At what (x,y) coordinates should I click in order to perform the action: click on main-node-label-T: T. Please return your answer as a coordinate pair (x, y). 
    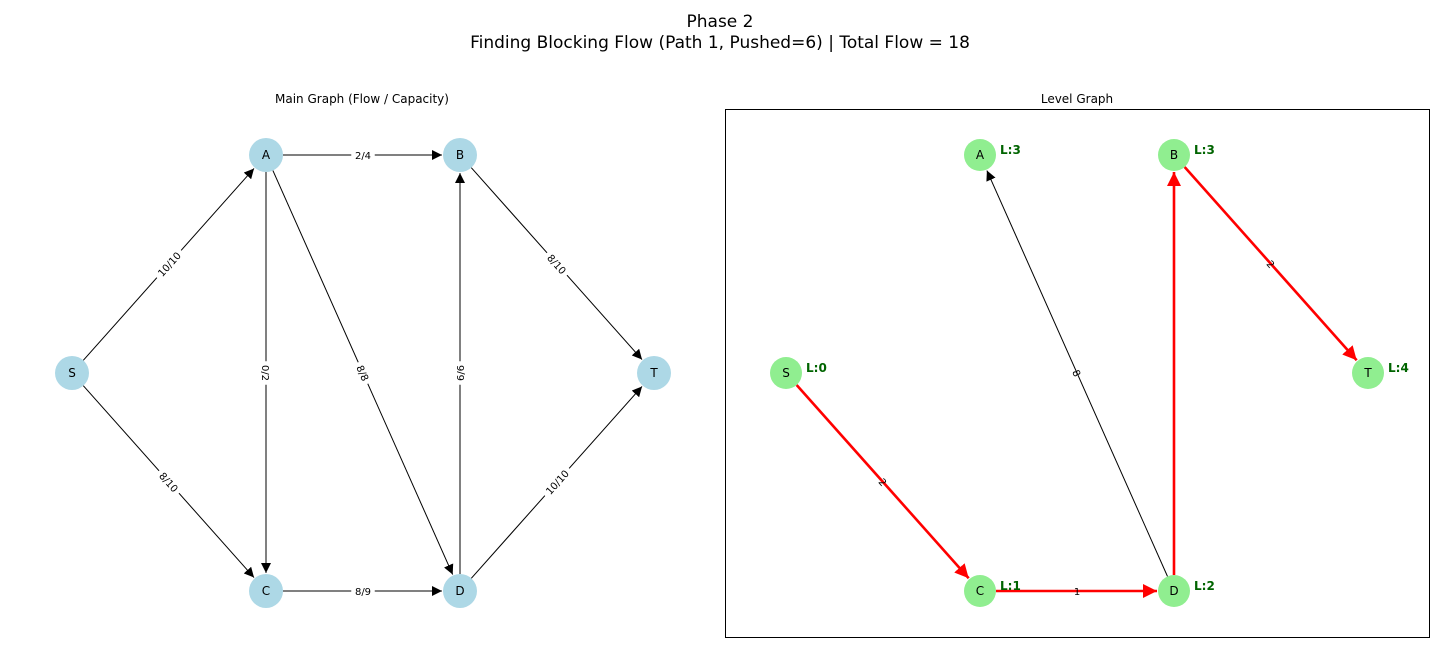
    Looking at the image, I should click on (653, 373).